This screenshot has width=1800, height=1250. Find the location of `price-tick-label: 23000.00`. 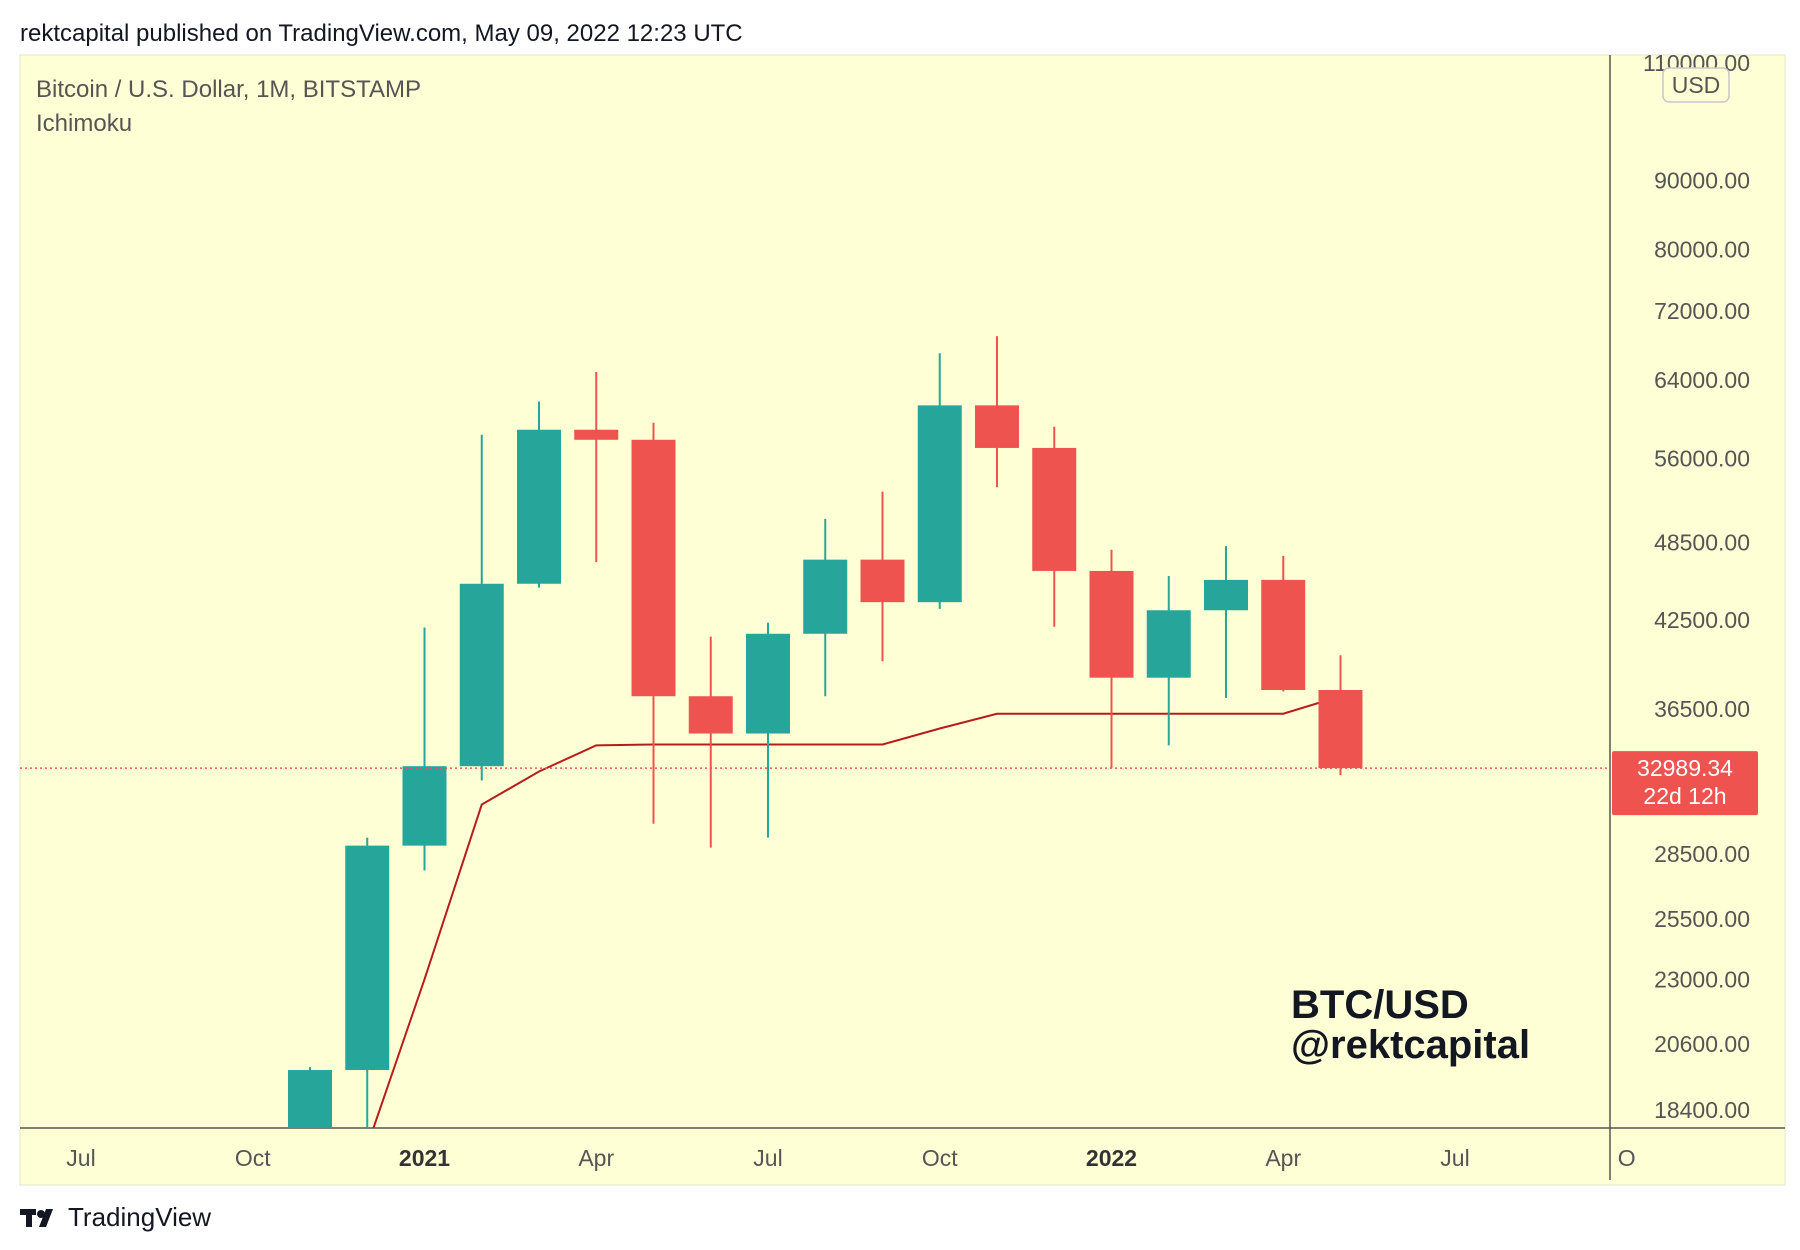

price-tick-label: 23000.00 is located at coordinates (1702, 979).